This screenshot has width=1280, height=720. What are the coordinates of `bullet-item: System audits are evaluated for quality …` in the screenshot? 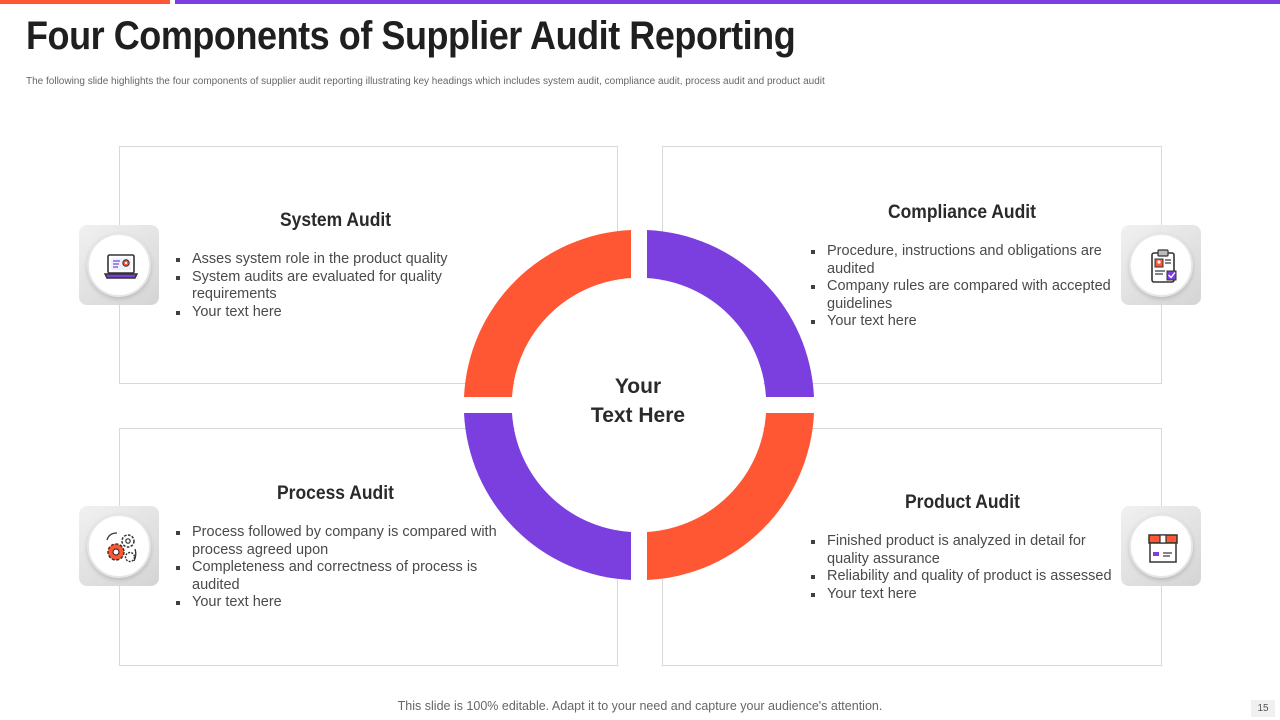 It's located at (319, 286).